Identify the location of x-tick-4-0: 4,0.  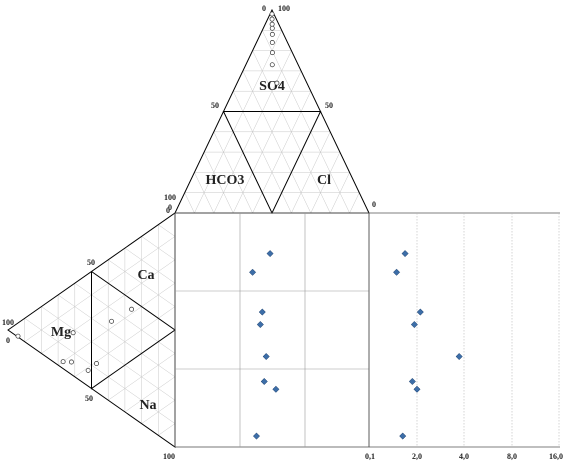
(464, 456).